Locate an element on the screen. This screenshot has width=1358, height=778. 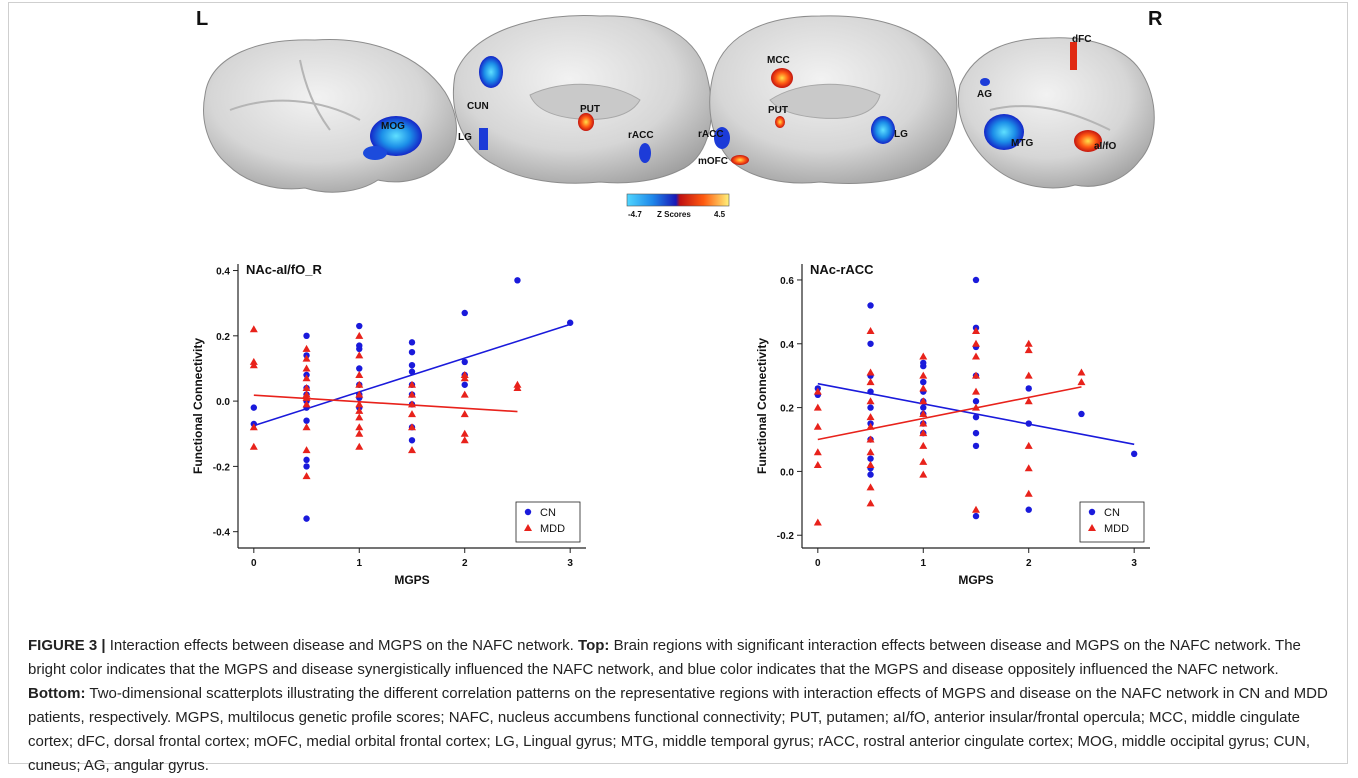
legend-box is located at coordinates (1112, 522).